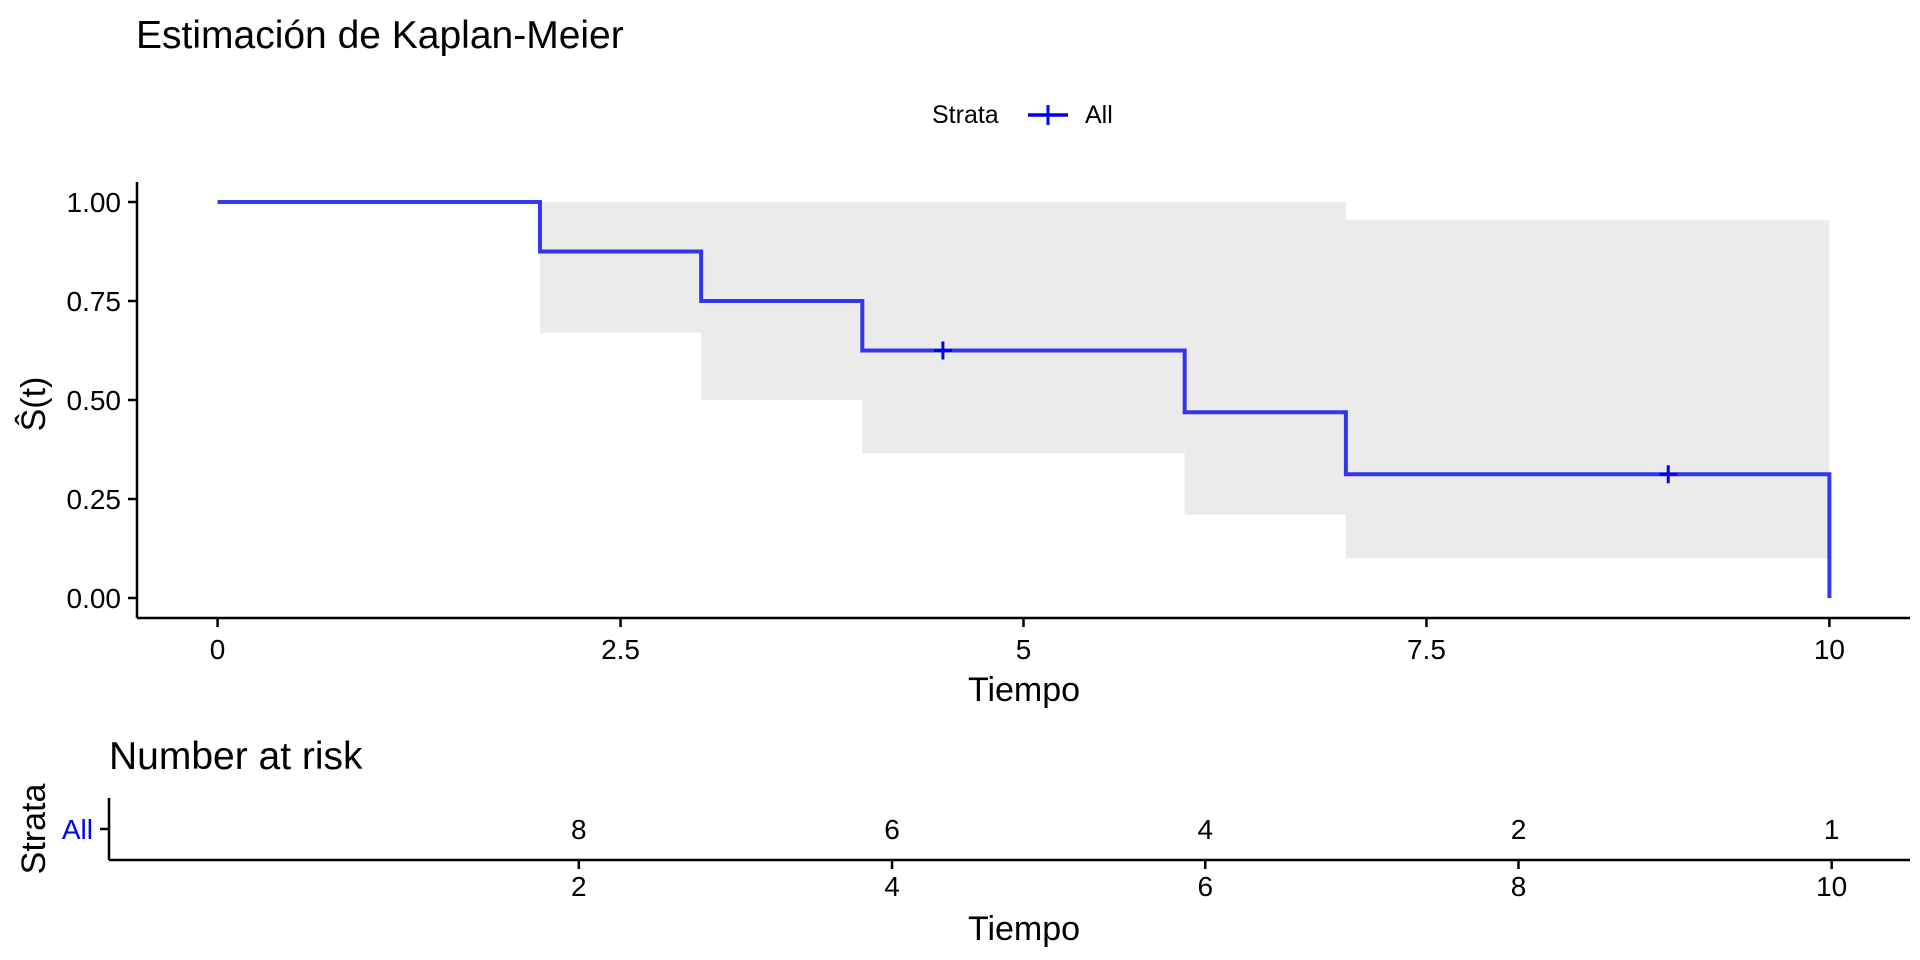 The width and height of the screenshot is (1920, 960). I want to click on risk-row-label-all: All, so click(77, 829).